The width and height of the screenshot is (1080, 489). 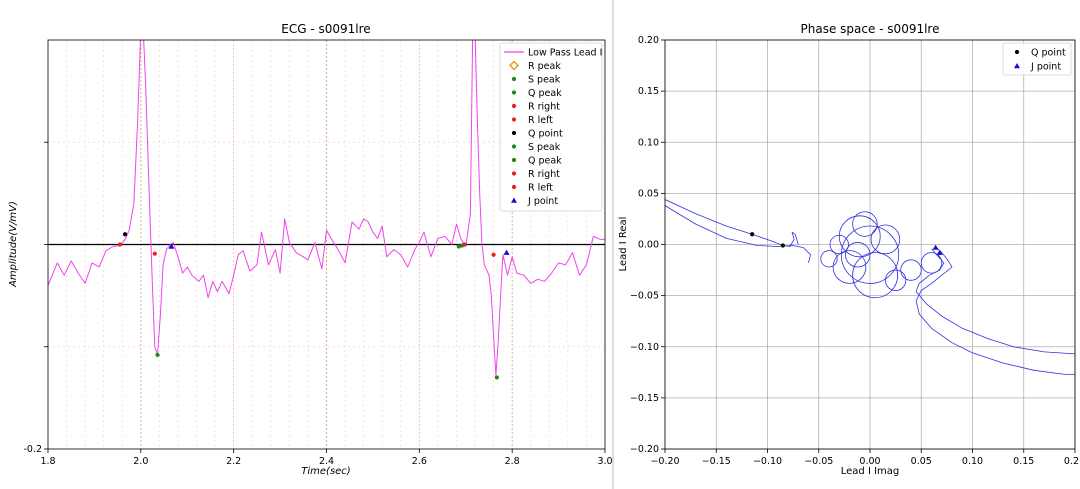 I want to click on phase-legend-box, so click(x=1037, y=59).